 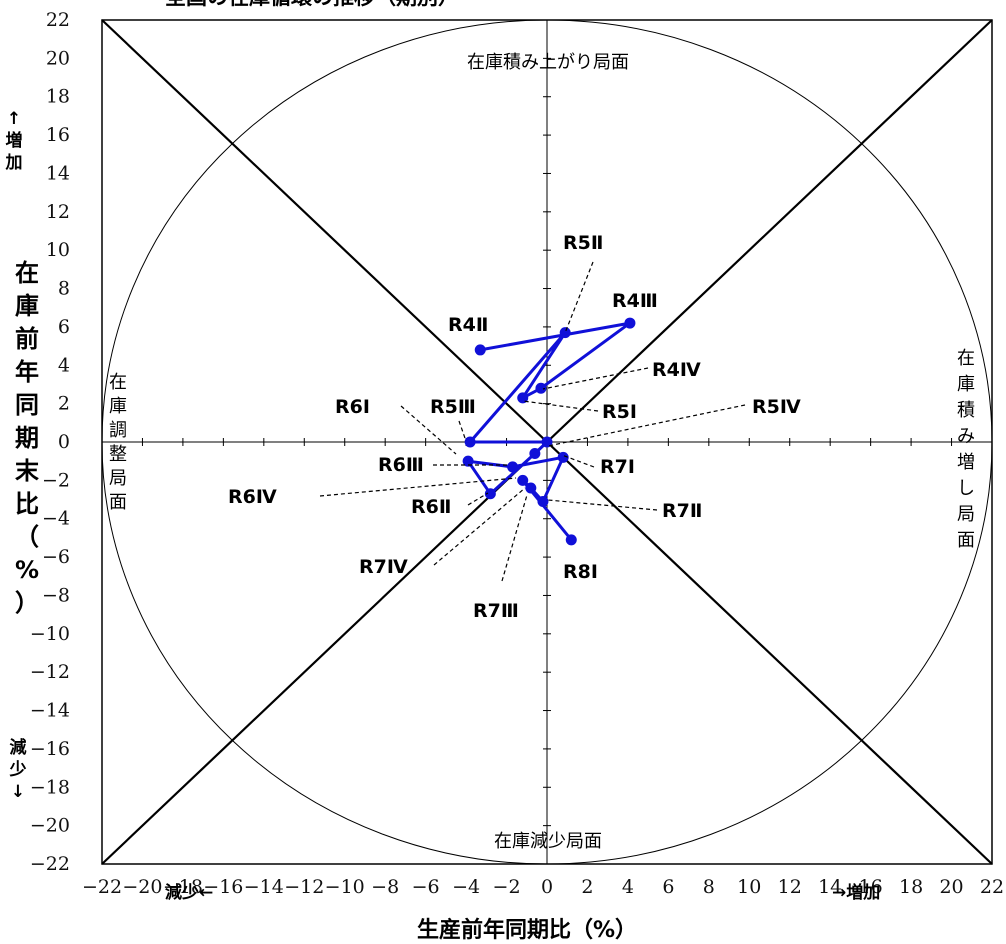 What do you see at coordinates (50, 787) in the screenshot?
I see `y-axis-tick-label: −18` at bounding box center [50, 787].